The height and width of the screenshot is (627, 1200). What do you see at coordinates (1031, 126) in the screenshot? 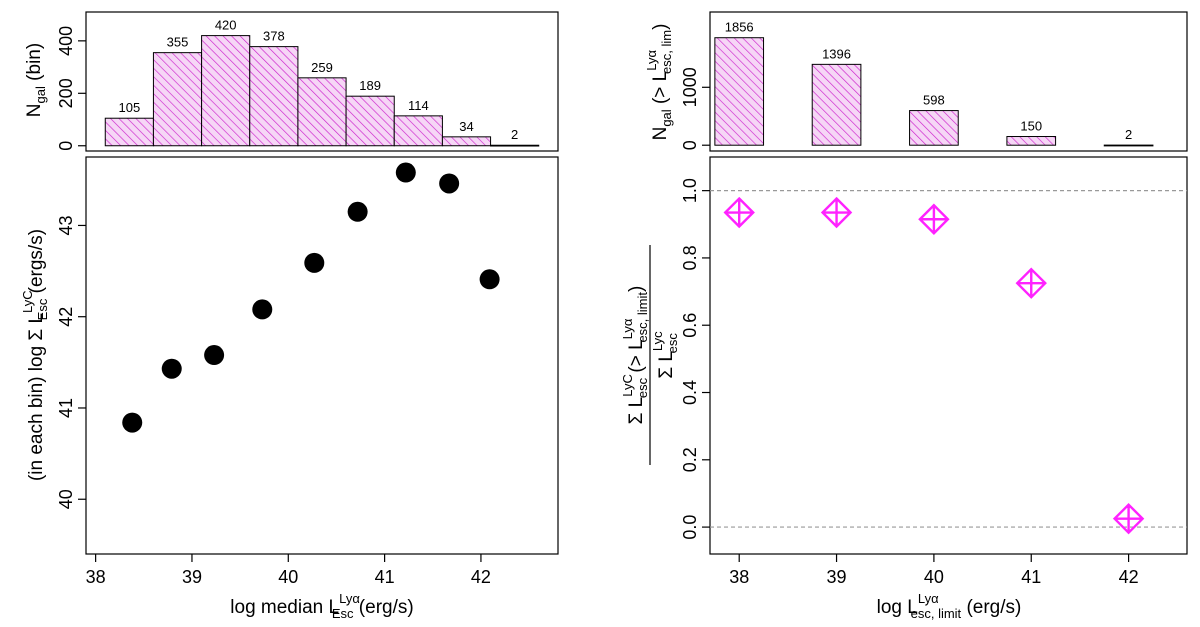
I see `bar-count-label: 150` at bounding box center [1031, 126].